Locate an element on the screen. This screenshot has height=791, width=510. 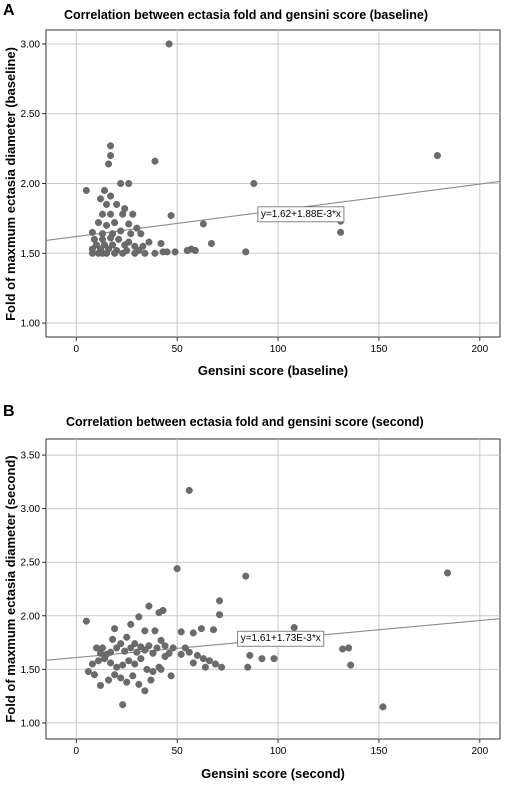
x-ticks-a: 0 50 100 150 200 is located at coordinates (281, 346).